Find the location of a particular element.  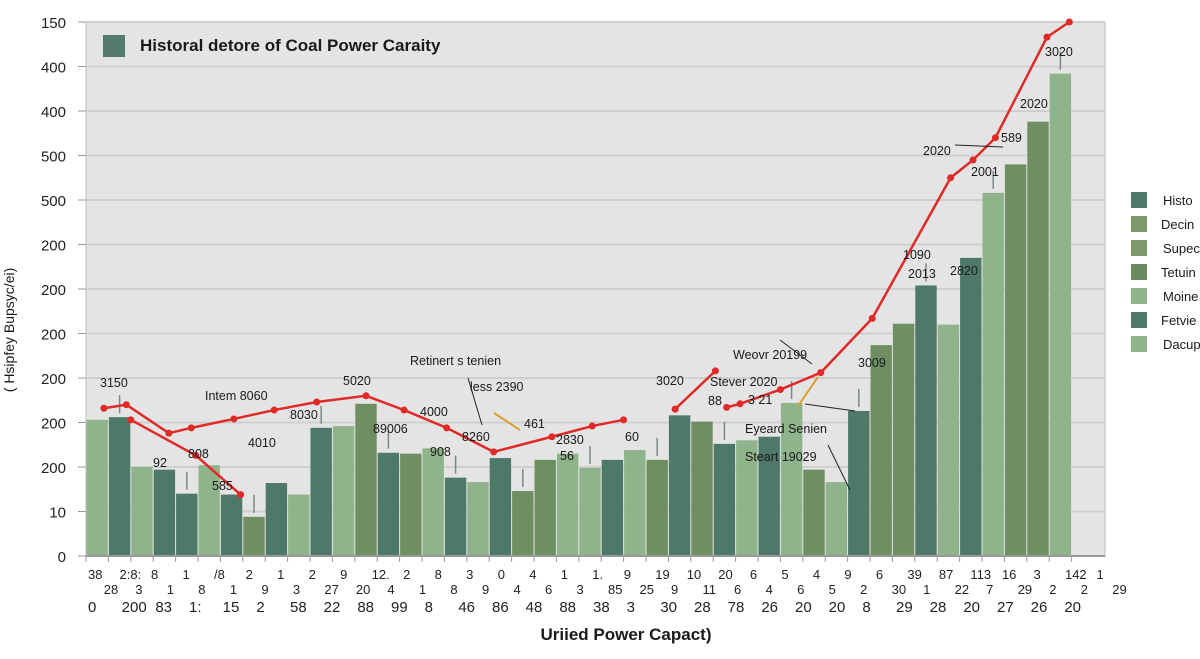

x-tick-label: 29 is located at coordinates (1025, 589).